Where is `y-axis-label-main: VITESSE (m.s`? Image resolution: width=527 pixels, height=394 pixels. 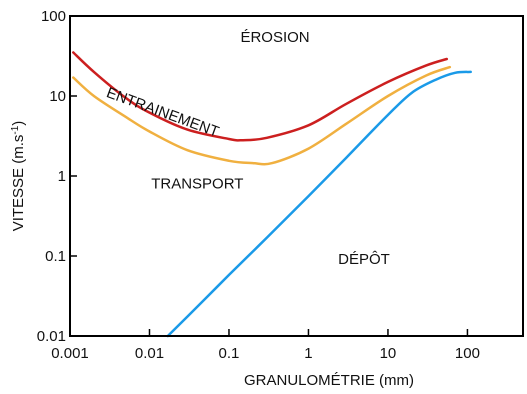
y-axis-label-main: VITESSE (m.s is located at coordinates (18, 183).